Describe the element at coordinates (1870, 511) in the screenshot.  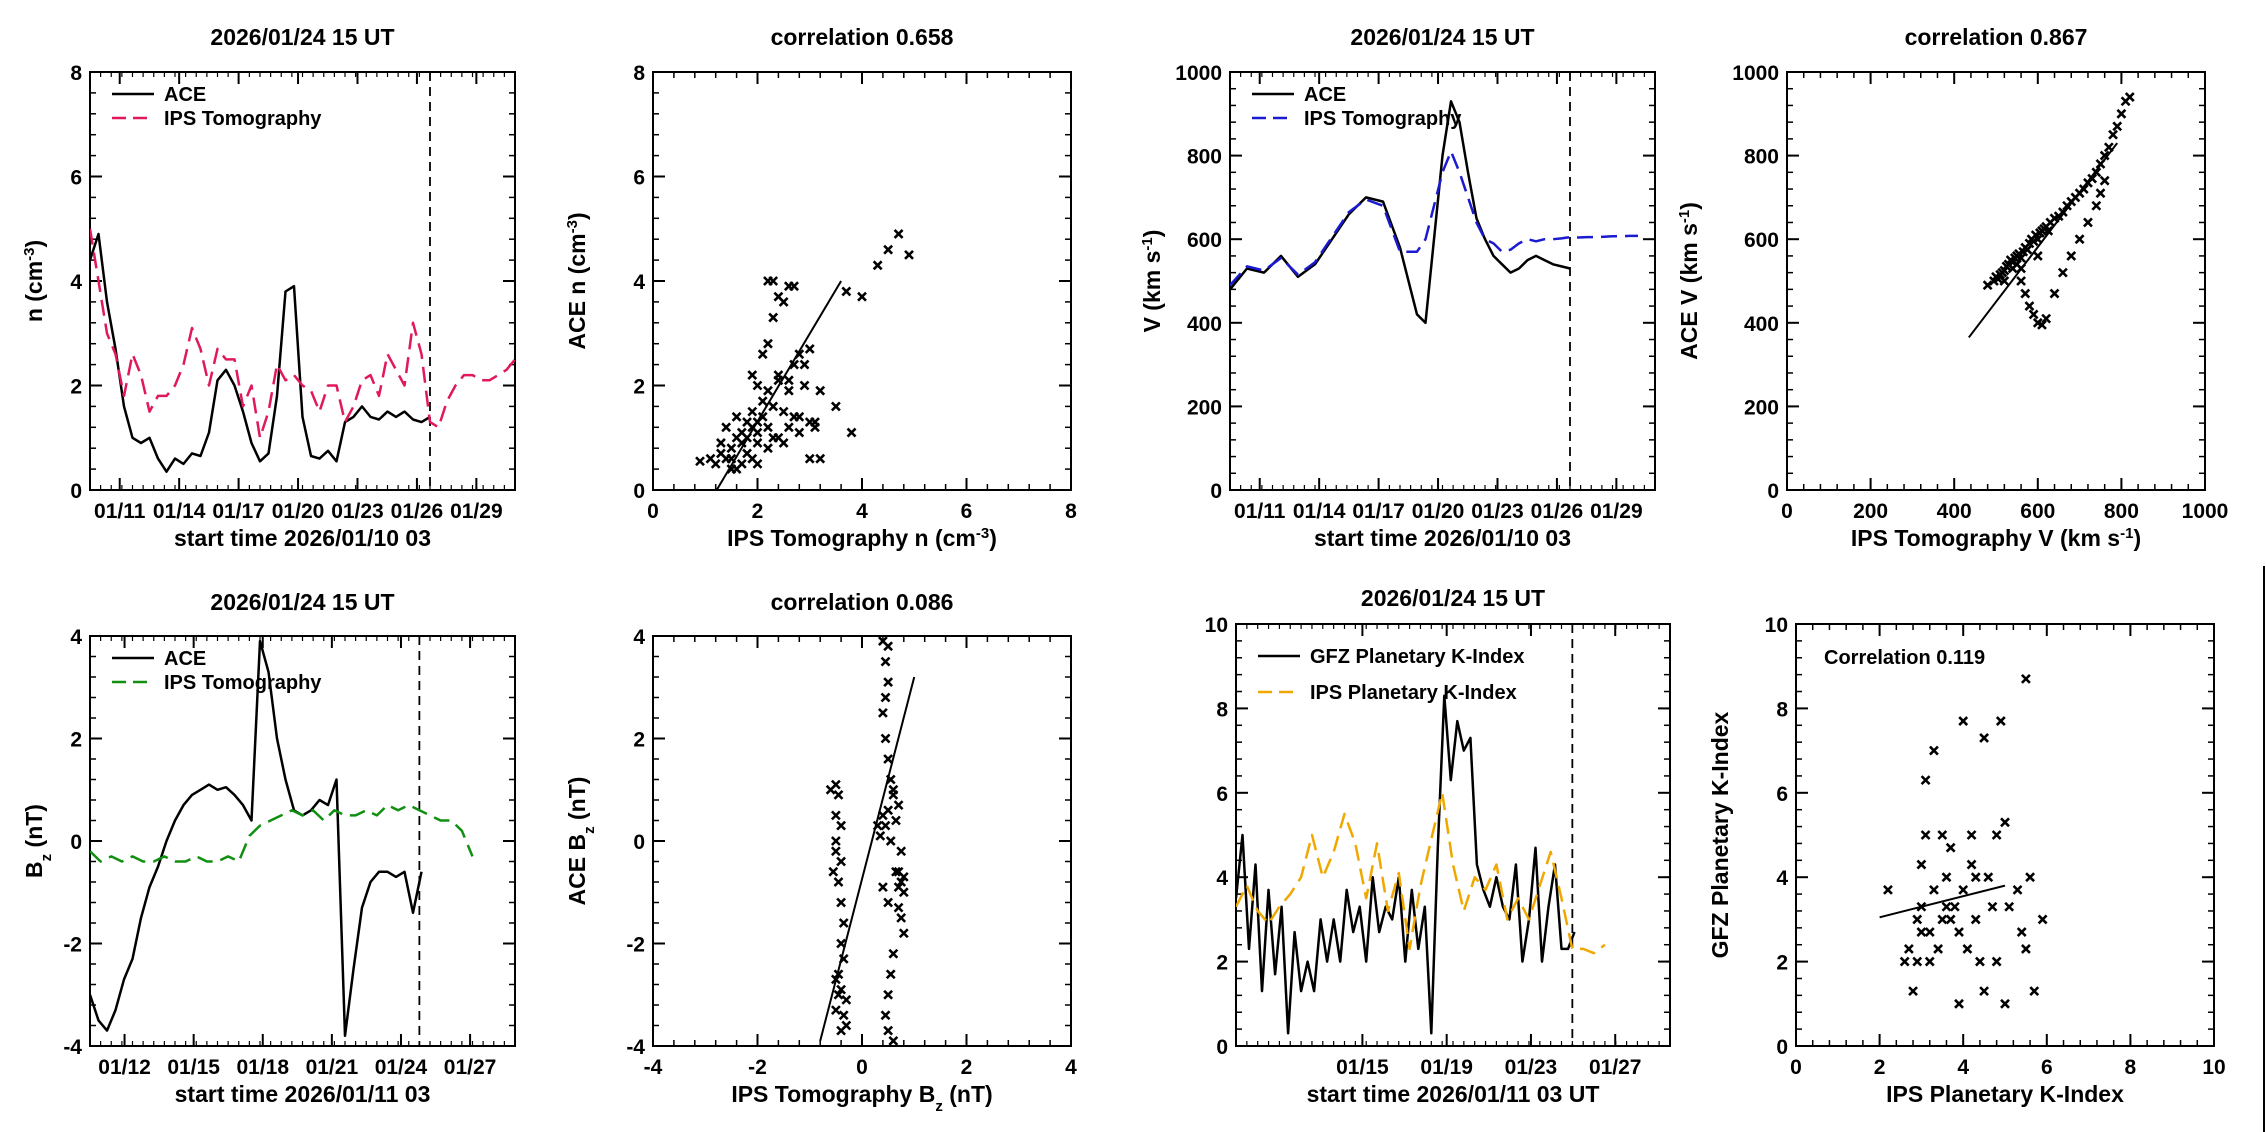
I see `x-tick-label: 200` at that location.